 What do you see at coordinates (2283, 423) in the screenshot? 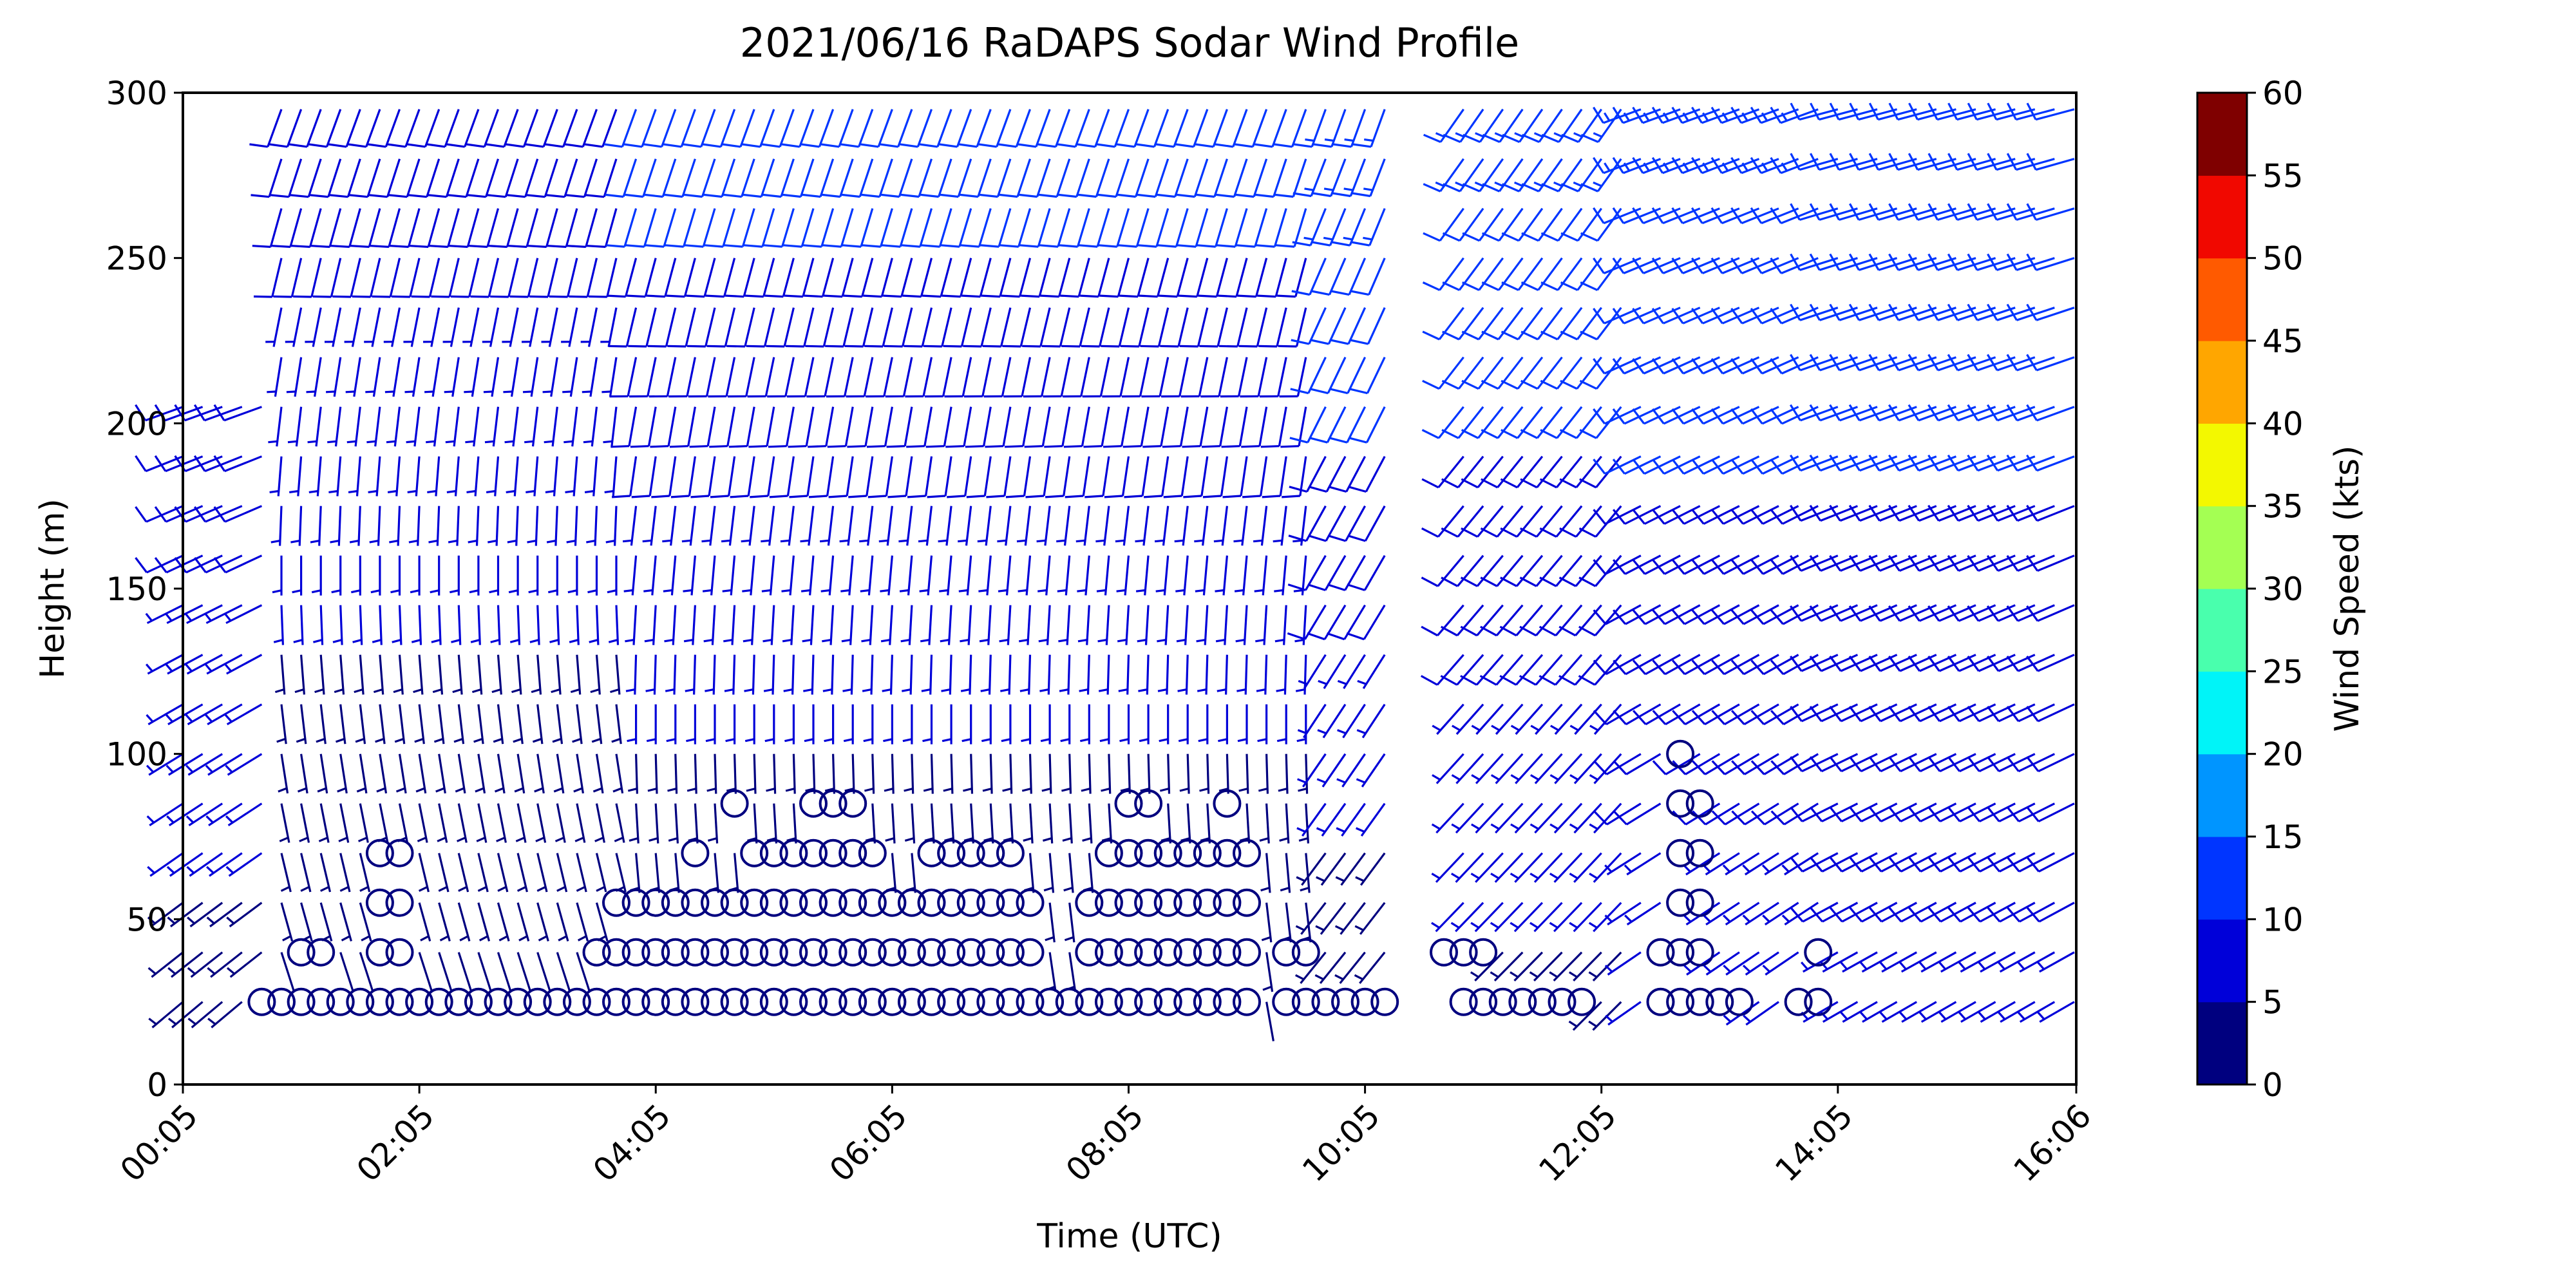
I see `colorbar-tick-label: 40` at bounding box center [2283, 423].